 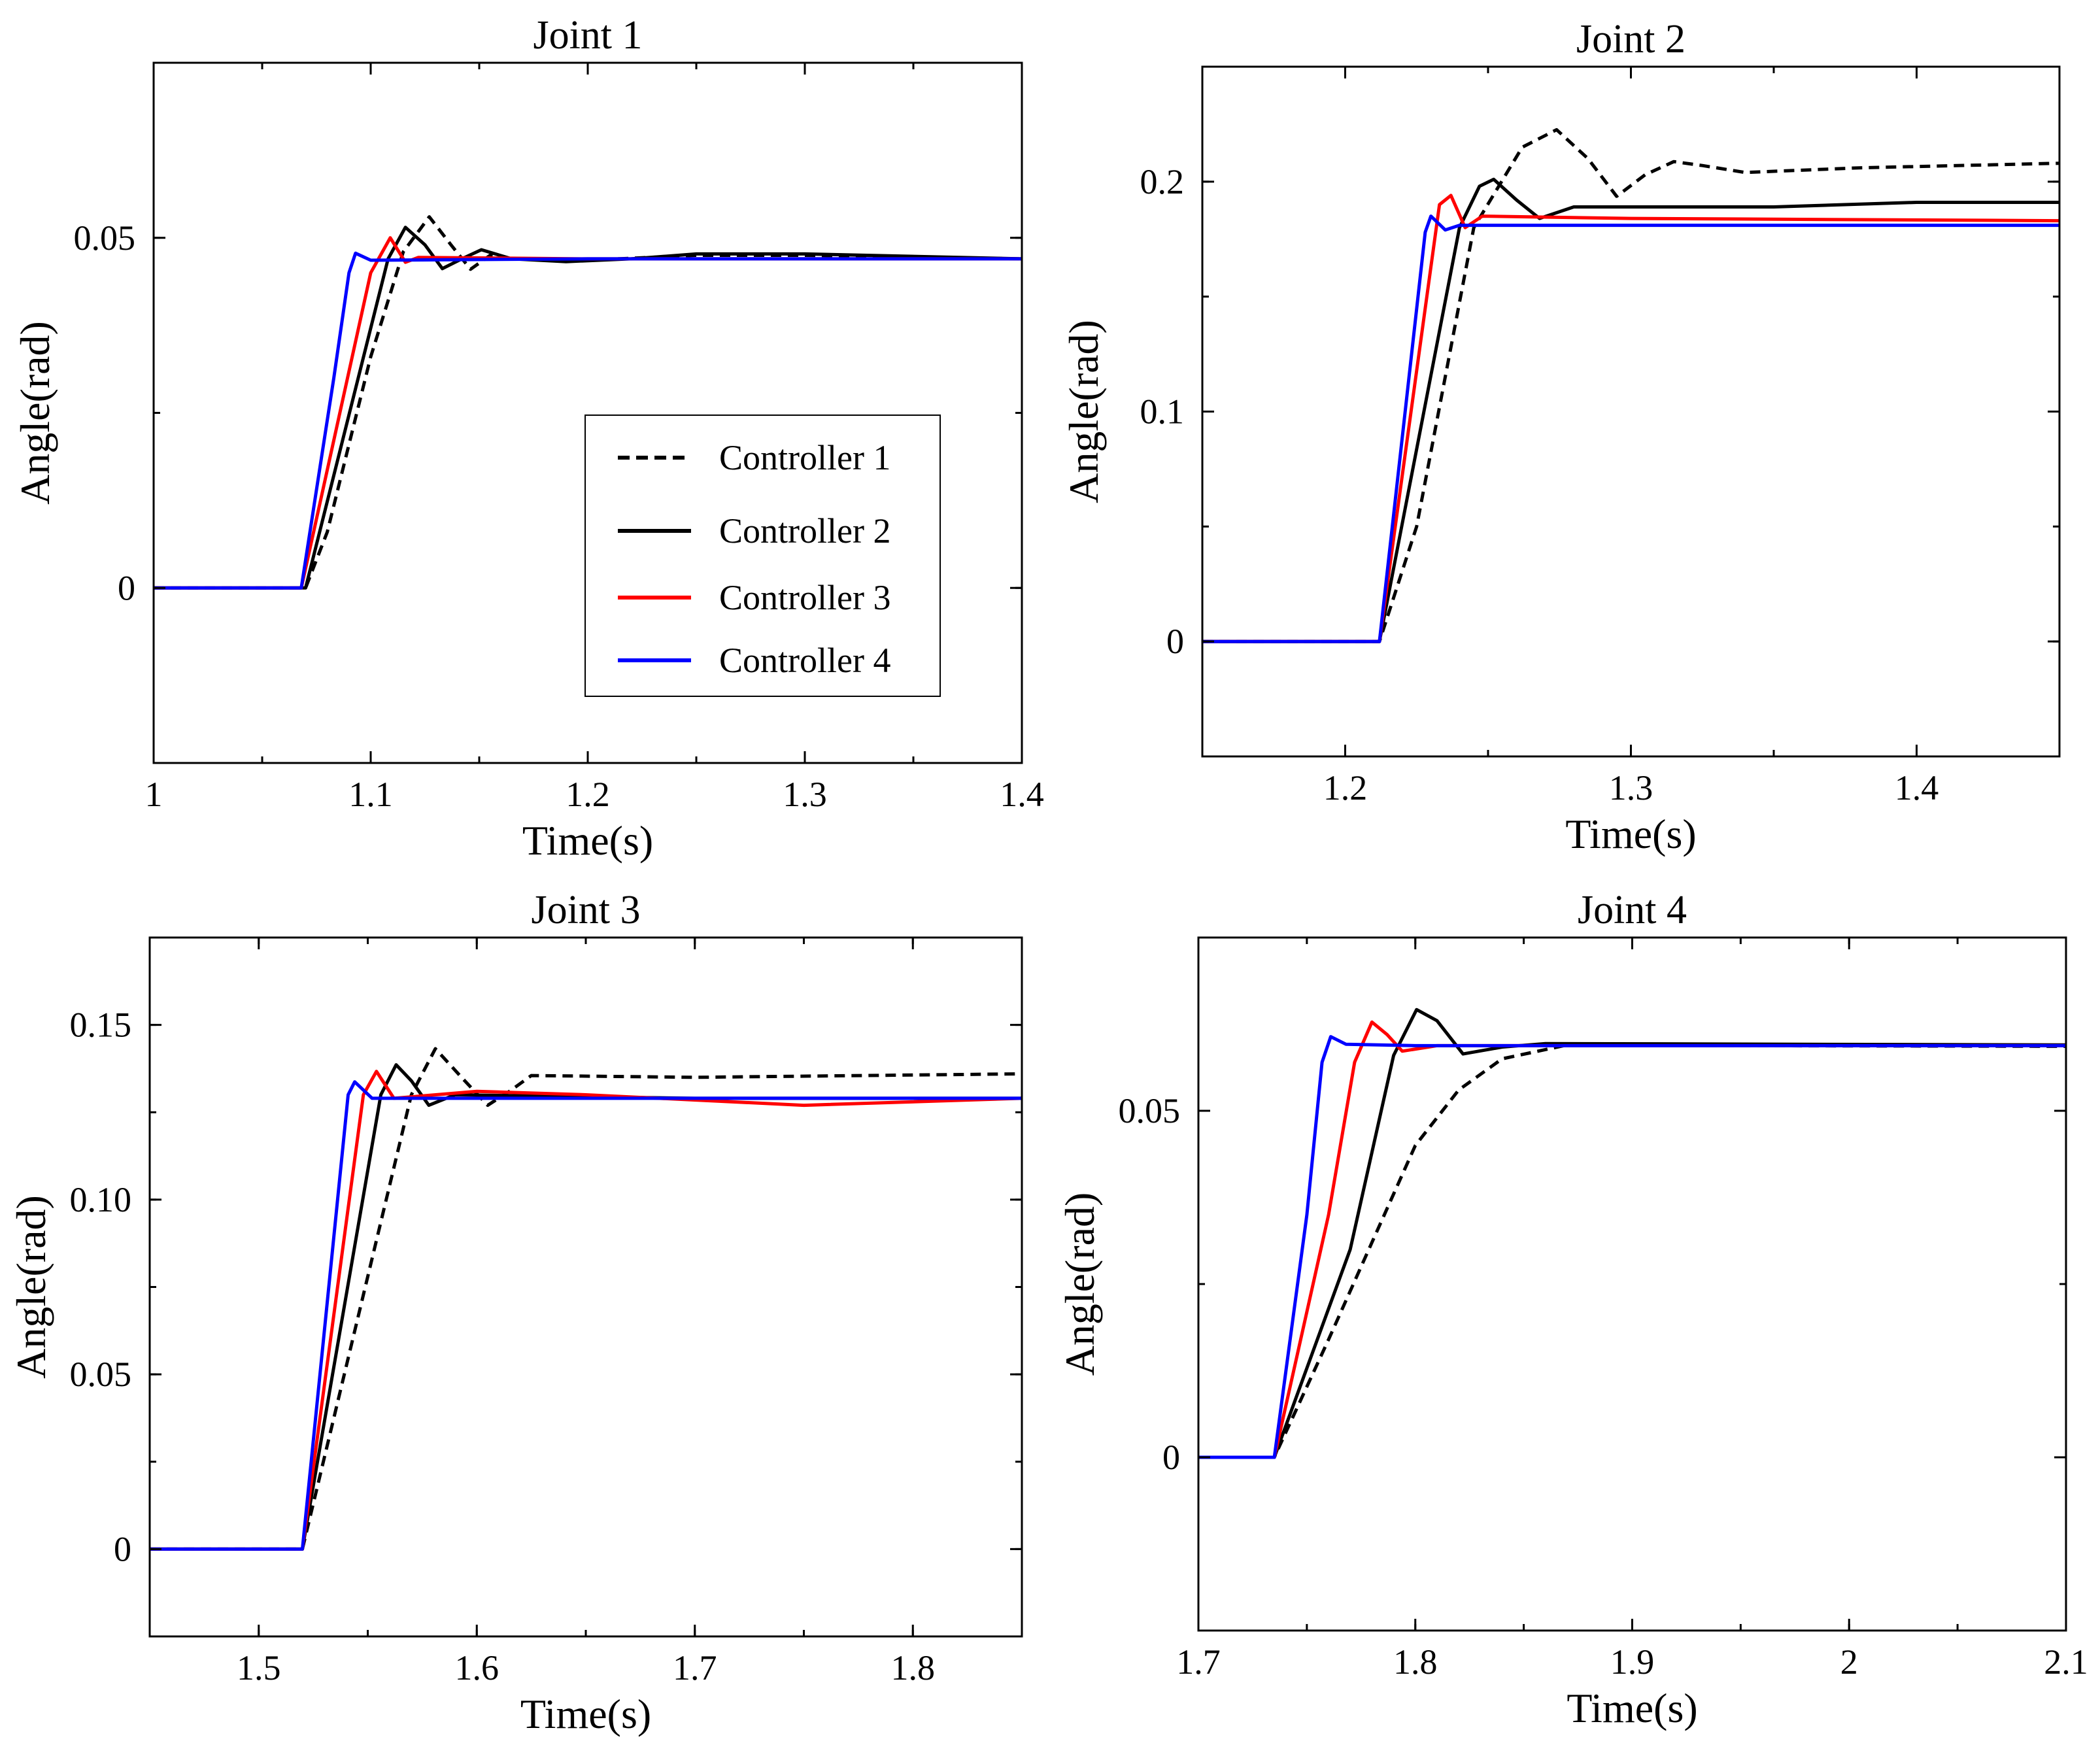 What do you see at coordinates (1162, 181) in the screenshot?
I see `y-tick-label: 0.2` at bounding box center [1162, 181].